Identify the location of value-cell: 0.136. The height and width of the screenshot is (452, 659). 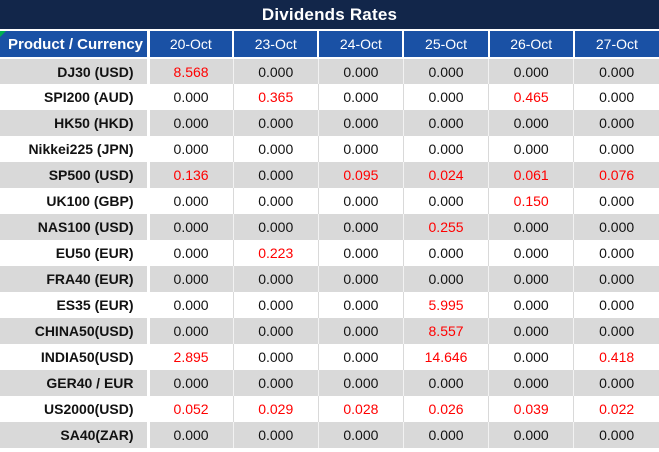
(191, 175).